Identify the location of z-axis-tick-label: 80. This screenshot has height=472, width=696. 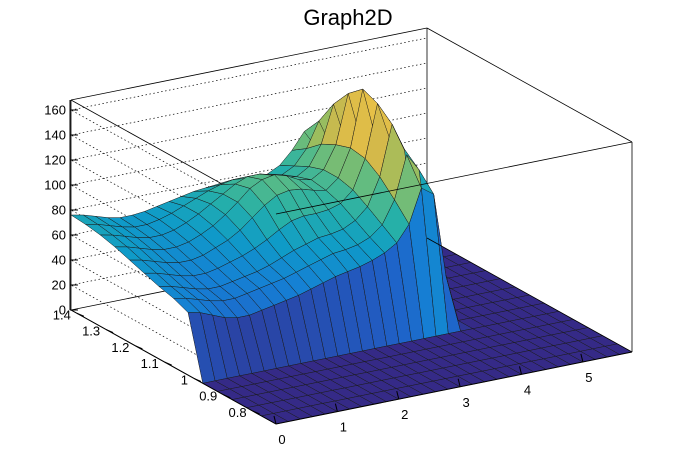
(59, 210).